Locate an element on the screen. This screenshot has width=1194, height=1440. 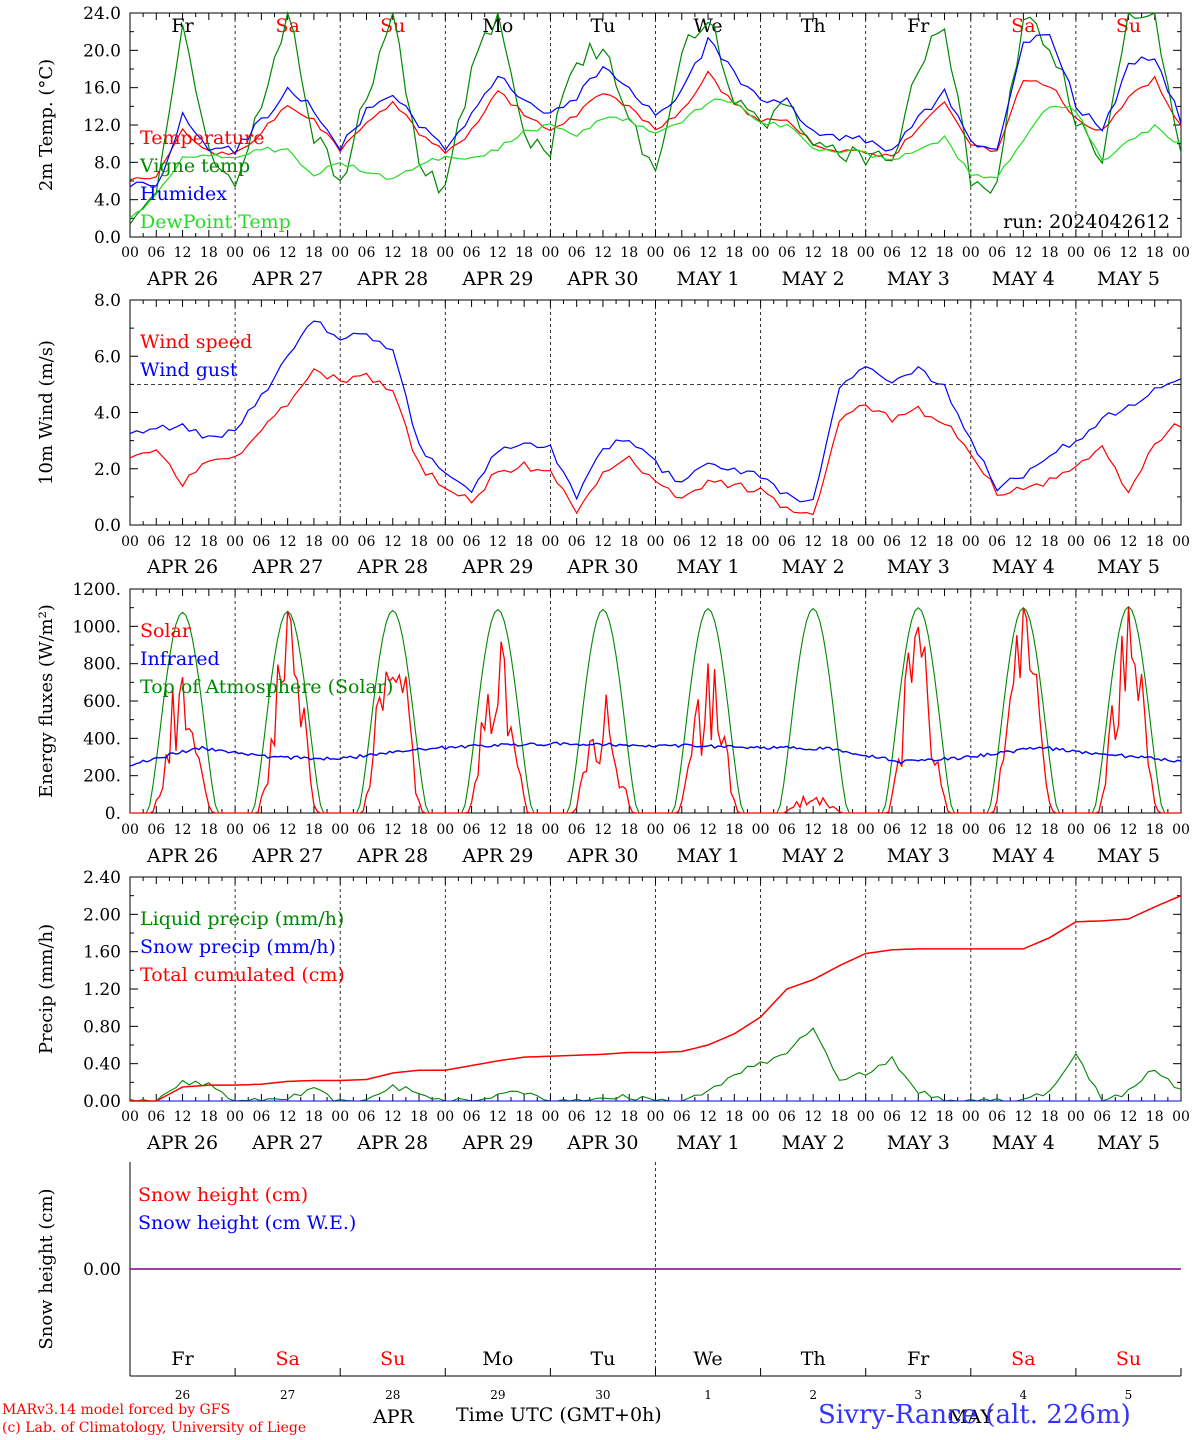
legend-total-cumulated-cm-: Total cumulated (cm) is located at coordinates (242, 975).